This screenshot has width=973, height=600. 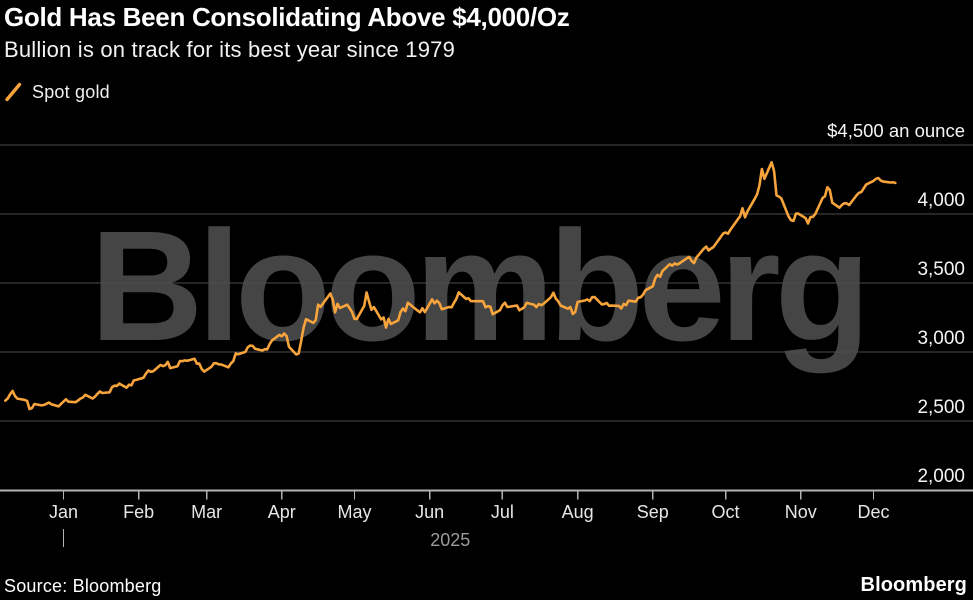 What do you see at coordinates (941, 269) in the screenshot?
I see `y-label-3,500: 3,500` at bounding box center [941, 269].